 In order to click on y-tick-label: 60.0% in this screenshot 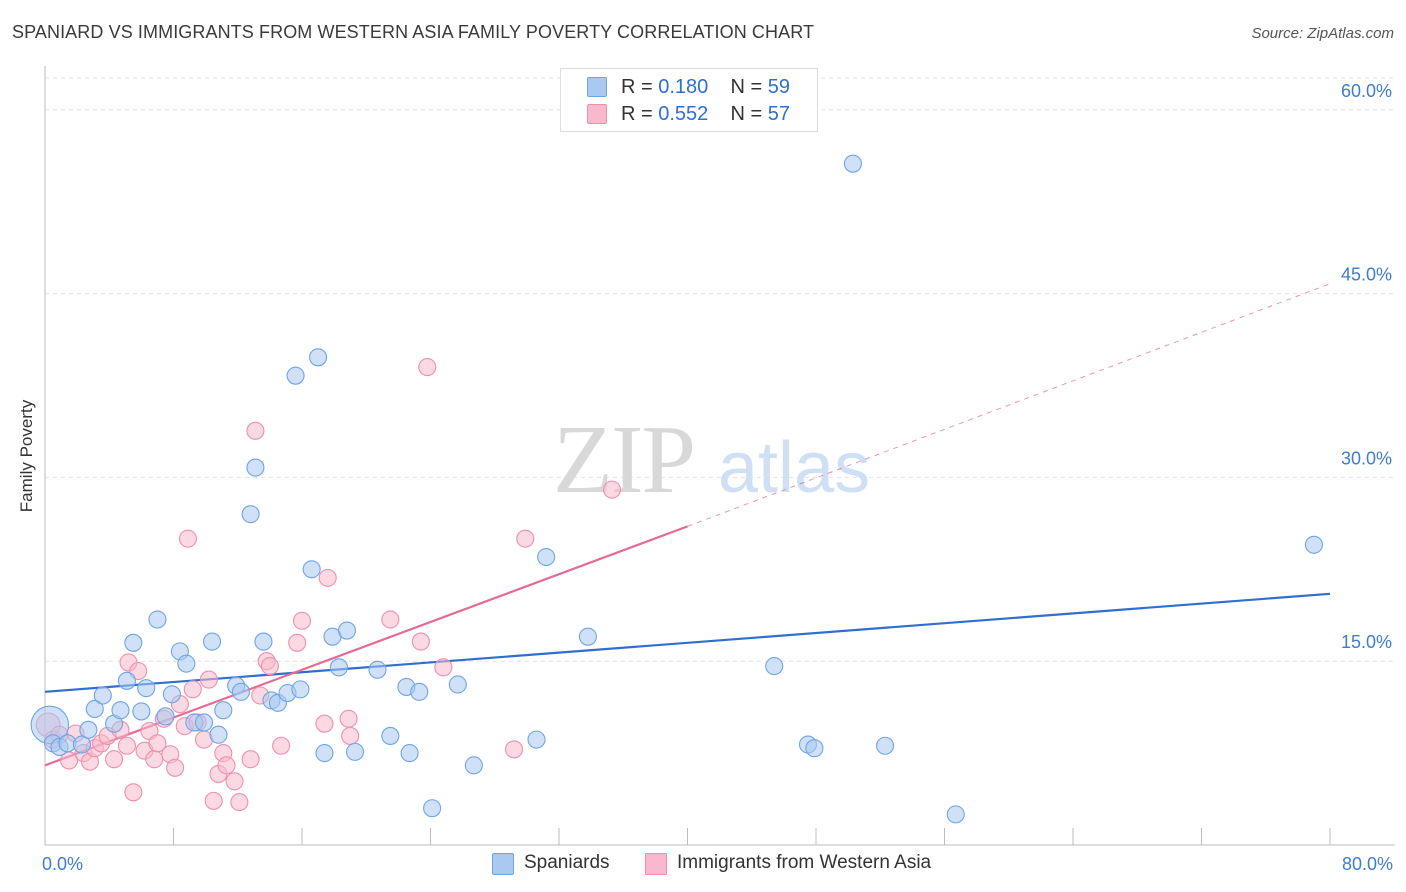, I will do `click(1366, 91)`.